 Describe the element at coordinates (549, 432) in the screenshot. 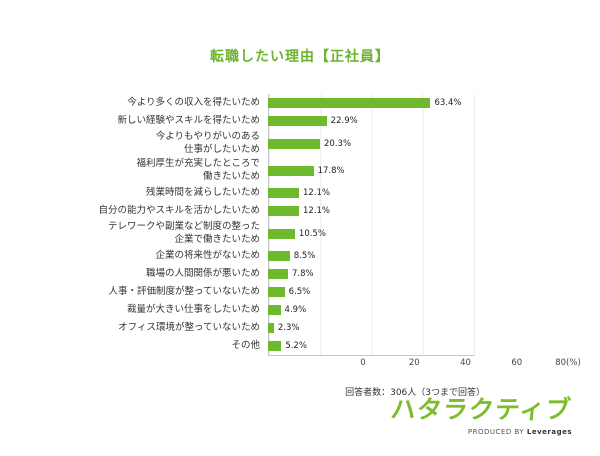

I see `company-name: Leverages` at that location.